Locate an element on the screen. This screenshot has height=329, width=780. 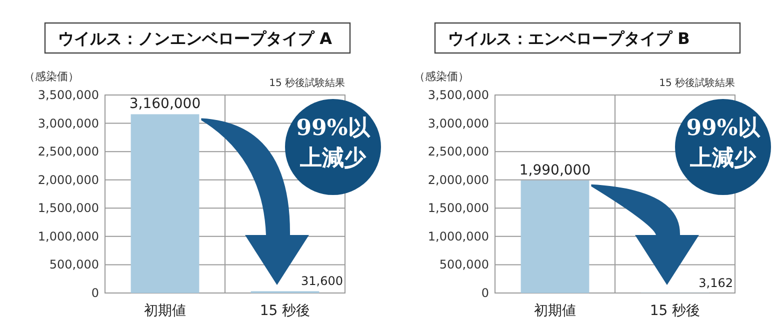
data-label: 31,600 is located at coordinates (322, 281).